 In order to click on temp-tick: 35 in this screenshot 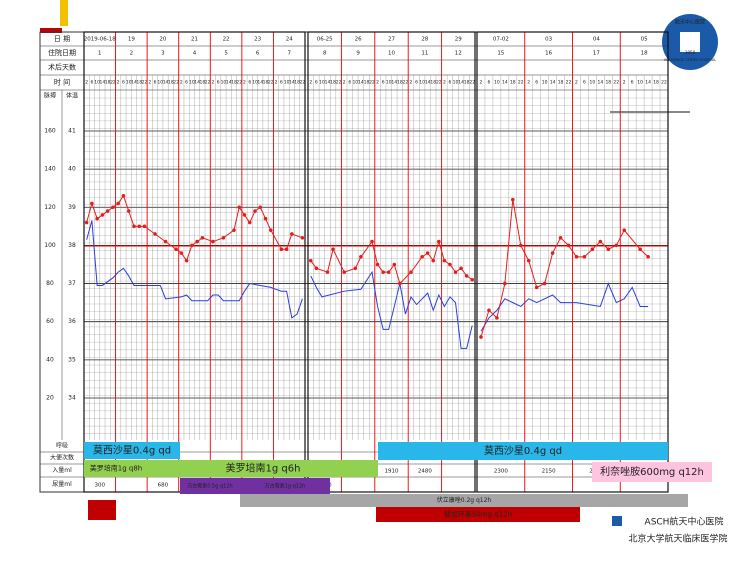, I will do `click(72, 359)`.